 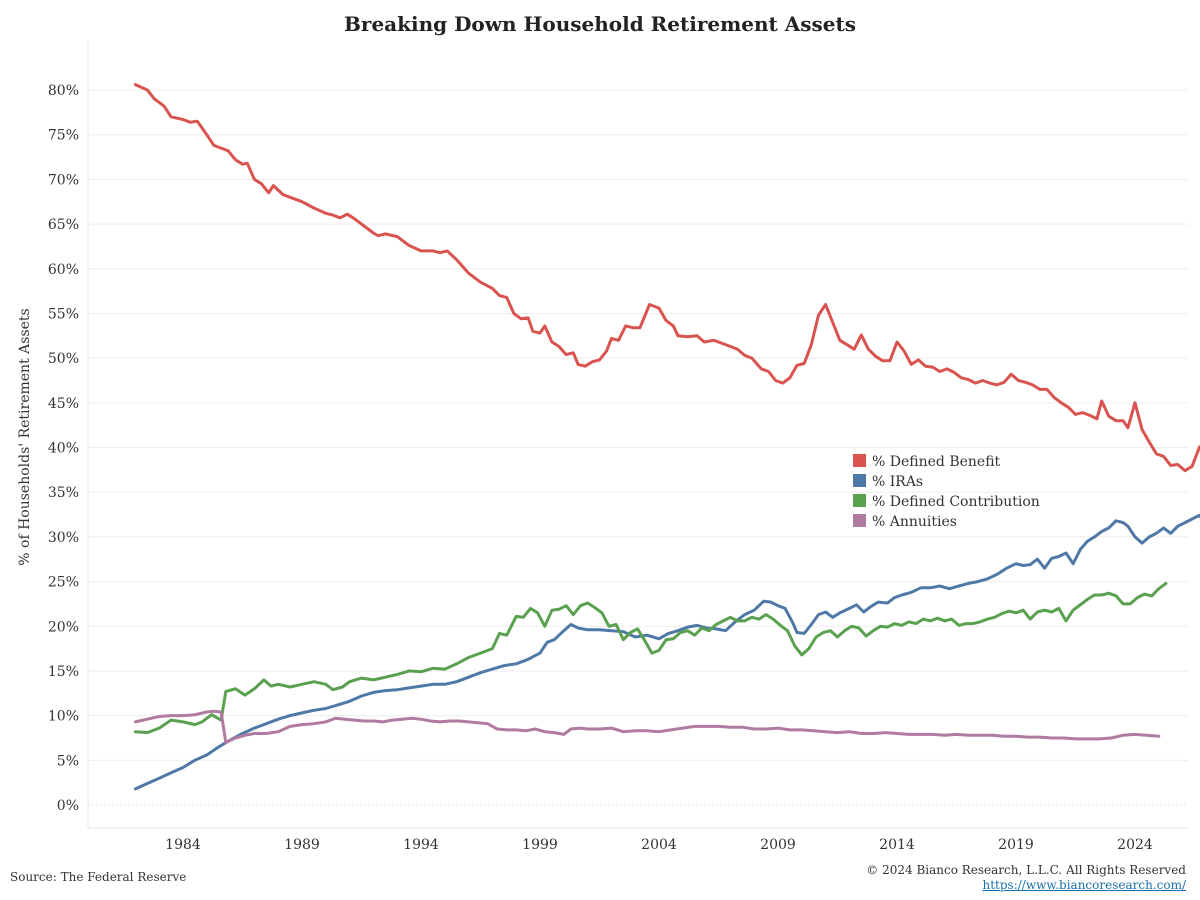 What do you see at coordinates (63, 314) in the screenshot?
I see `y-tick-label: 55%` at bounding box center [63, 314].